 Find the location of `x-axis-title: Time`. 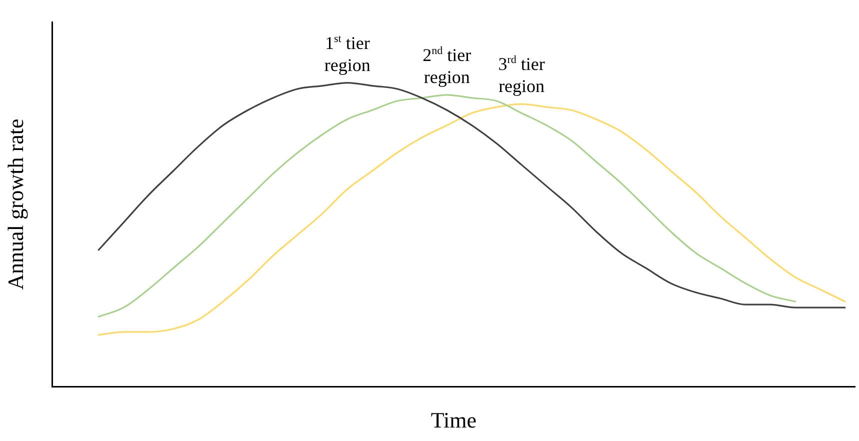

x-axis-title: Time is located at coordinates (453, 420).